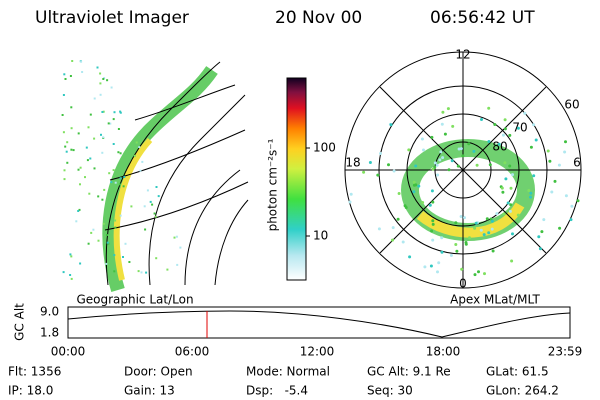  What do you see at coordinates (30, 391) in the screenshot?
I see `status-field: IP: 18.0` at bounding box center [30, 391].